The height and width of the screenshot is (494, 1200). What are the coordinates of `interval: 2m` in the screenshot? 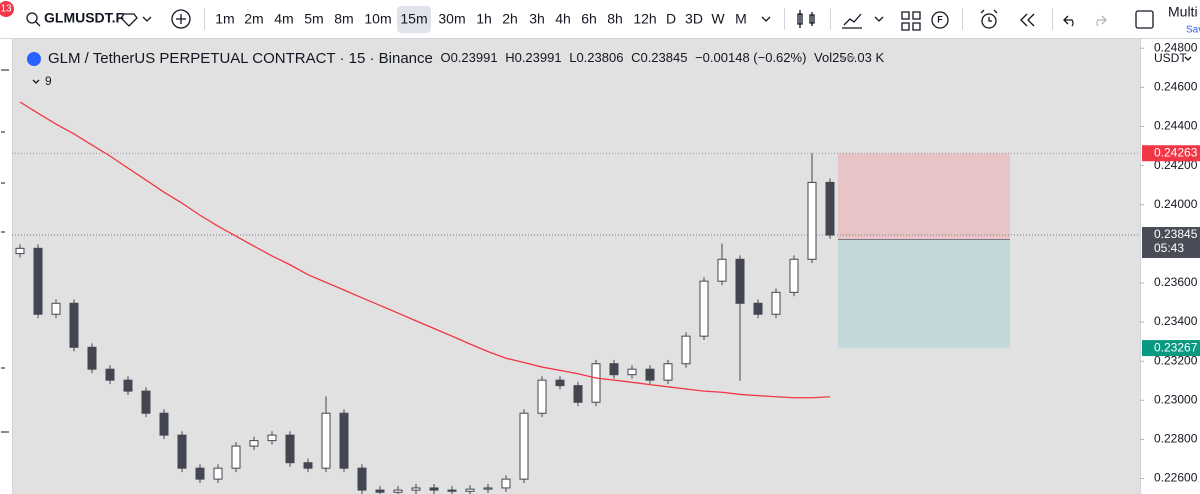 It's located at (253, 19).